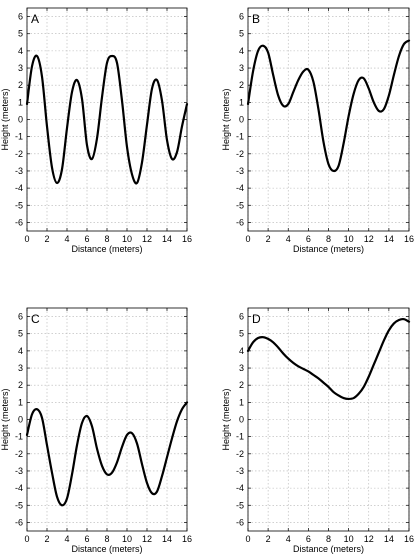 Image resolution: width=420 pixels, height=560 pixels. Describe the element at coordinates (35, 19) in the screenshot. I see `panel-label: A` at that location.